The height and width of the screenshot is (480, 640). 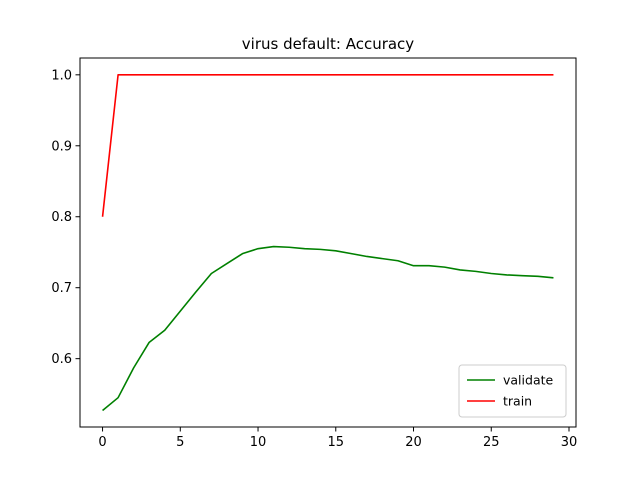 What do you see at coordinates (328, 44) in the screenshot?
I see `chart-title: virus default: Accuracy` at bounding box center [328, 44].